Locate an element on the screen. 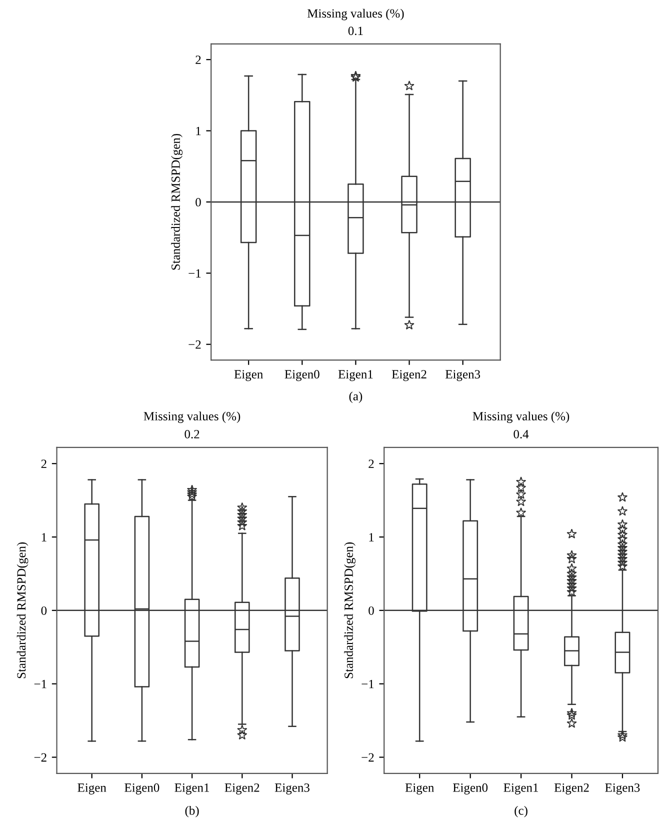 The image size is (668, 821). chart-subtitle: 0.2 is located at coordinates (192, 434).